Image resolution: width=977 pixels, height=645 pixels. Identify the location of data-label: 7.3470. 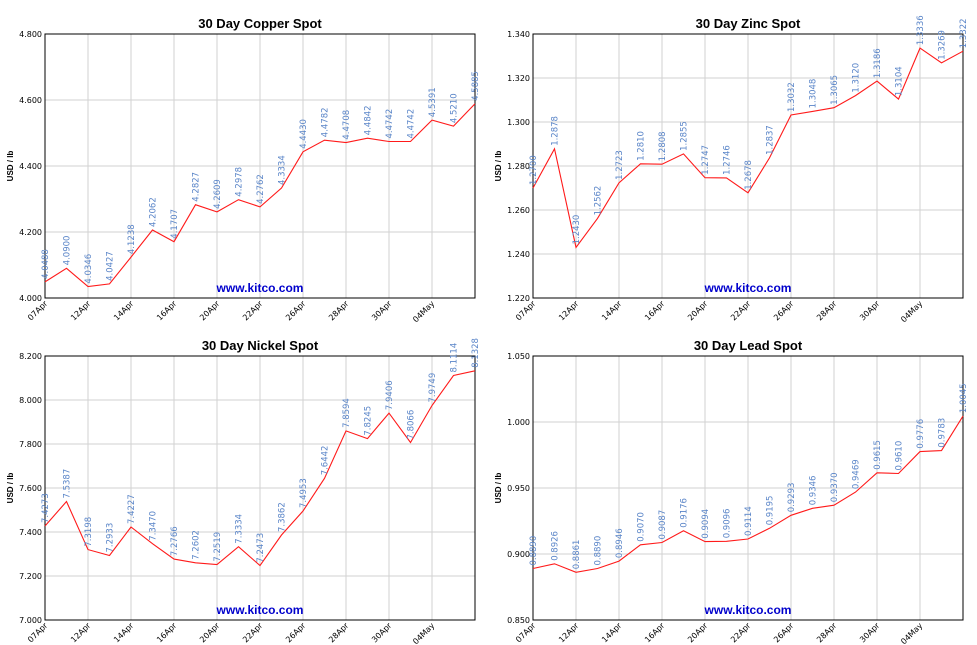
(154, 526).